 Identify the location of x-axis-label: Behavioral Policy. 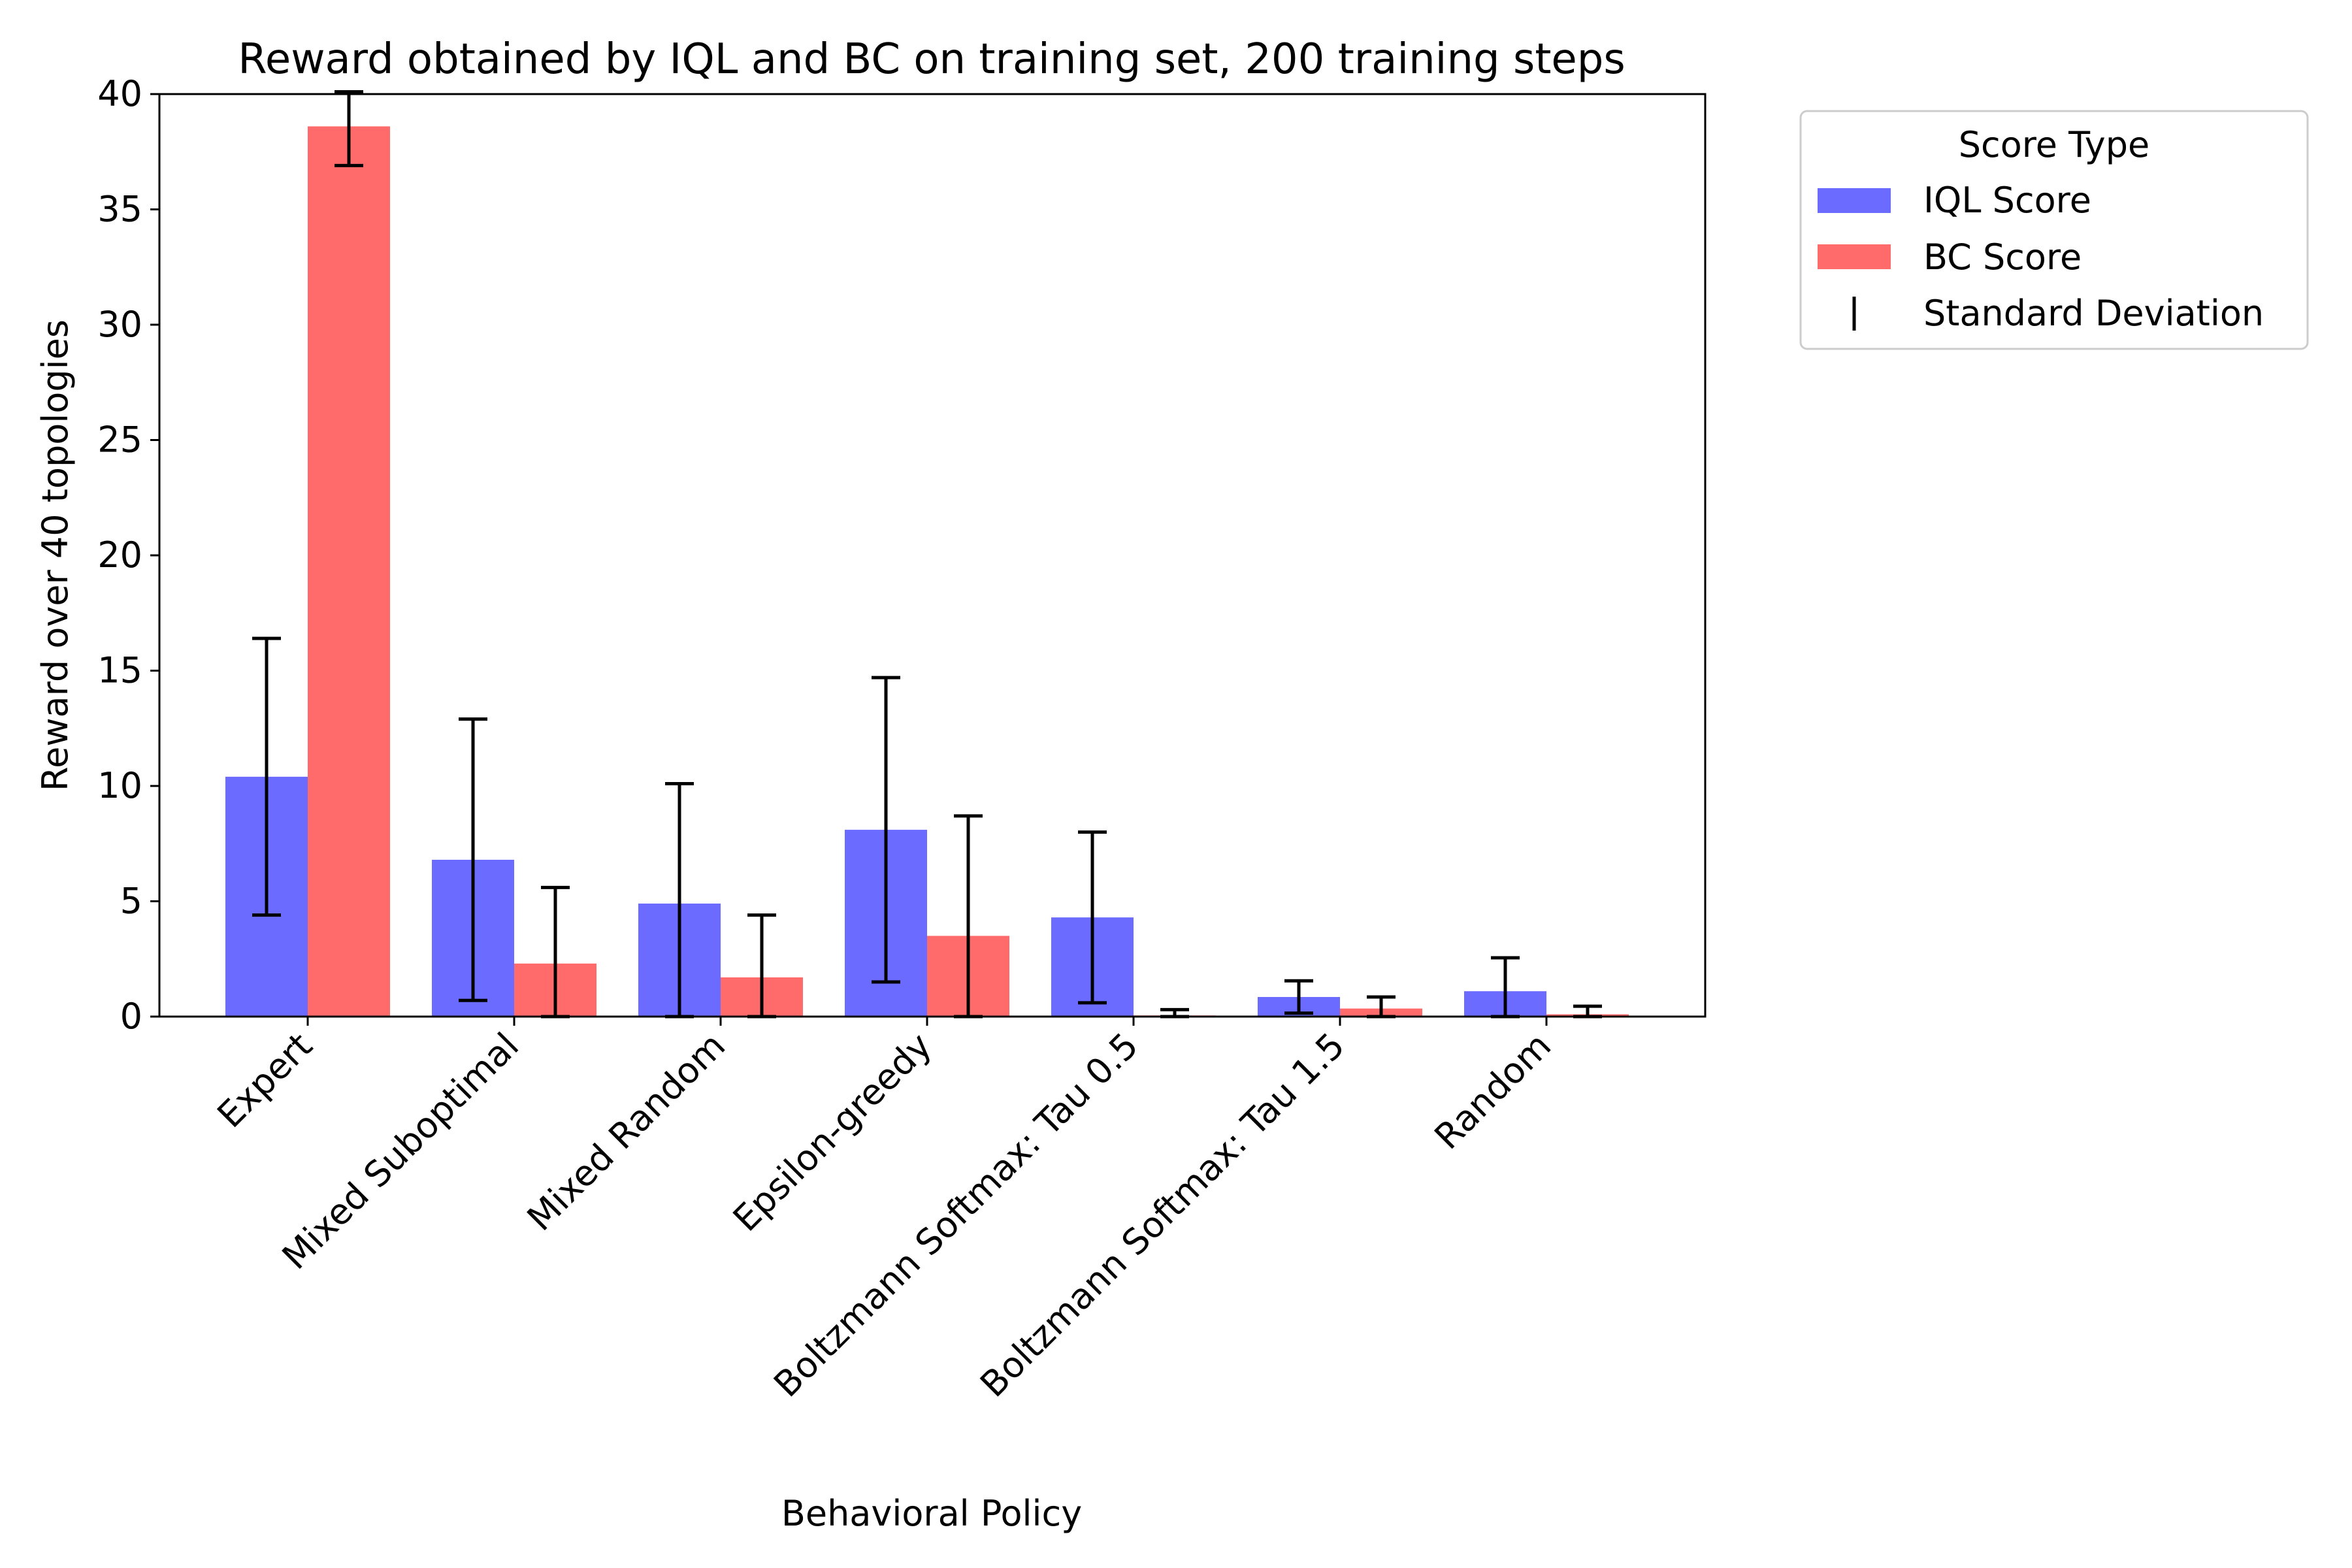
(931, 1513).